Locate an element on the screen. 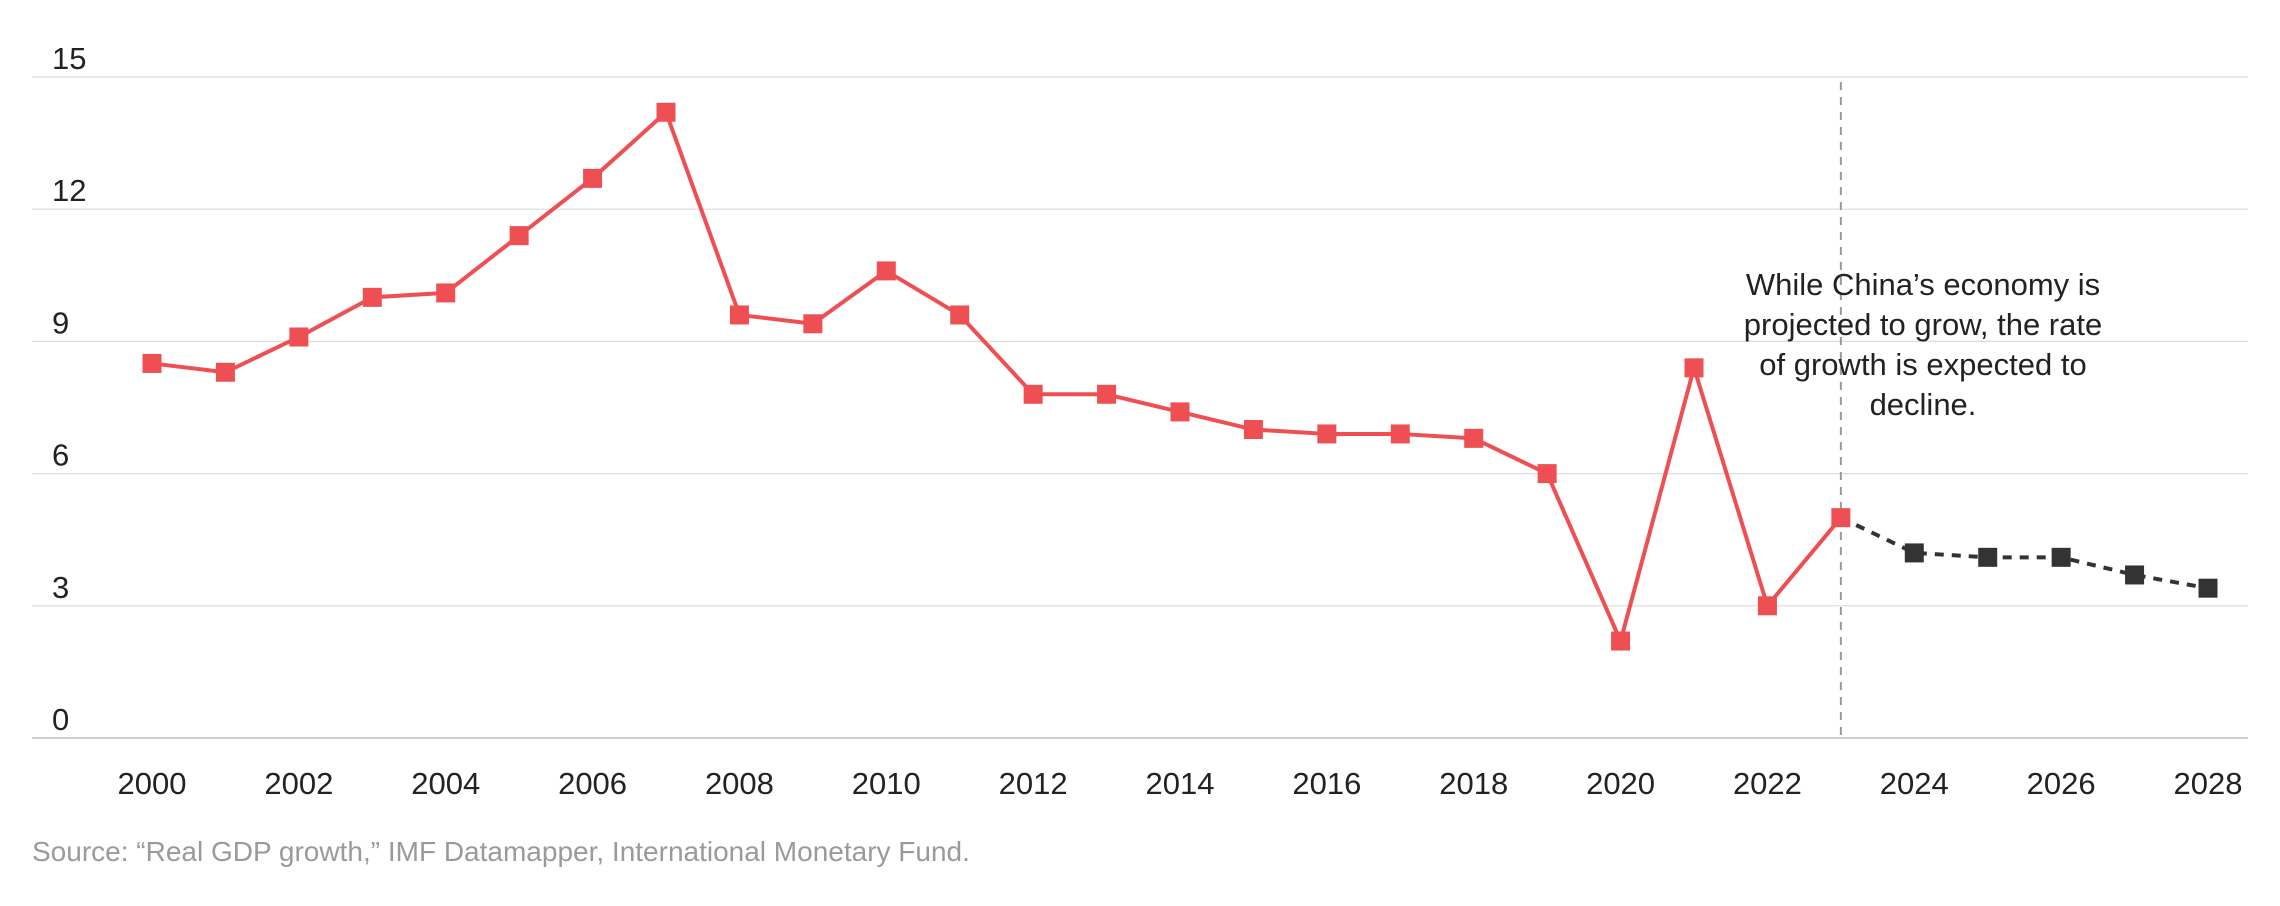 Image resolution: width=2280 pixels, height=906 pixels. x-tick-label: 2016 is located at coordinates (1326, 783).